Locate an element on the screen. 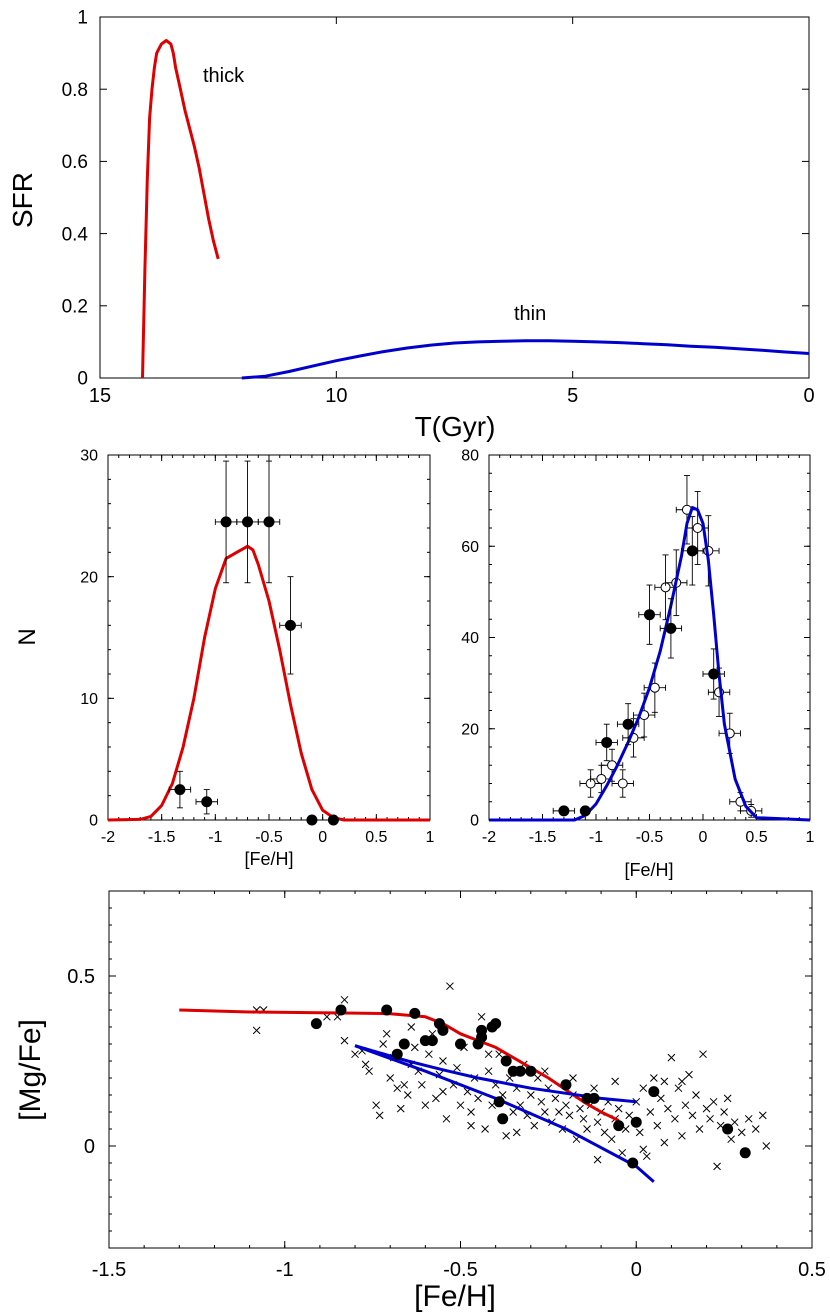  x-tick-label: 5 is located at coordinates (572, 396).